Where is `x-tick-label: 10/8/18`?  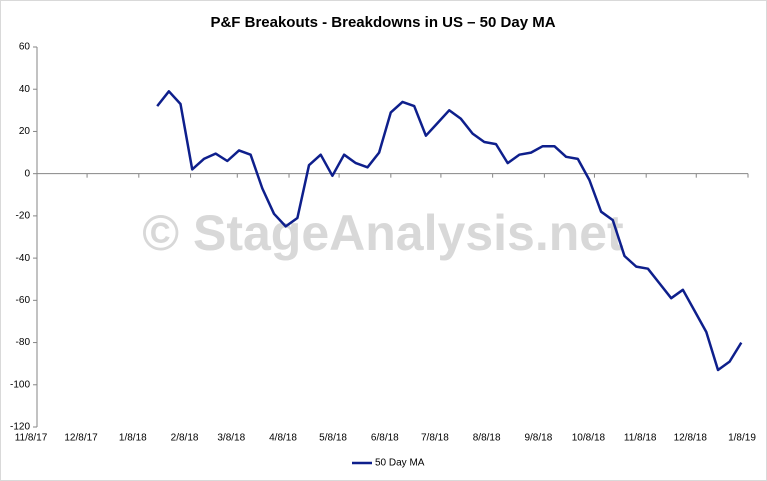 x-tick-label: 10/8/18 is located at coordinates (589, 438).